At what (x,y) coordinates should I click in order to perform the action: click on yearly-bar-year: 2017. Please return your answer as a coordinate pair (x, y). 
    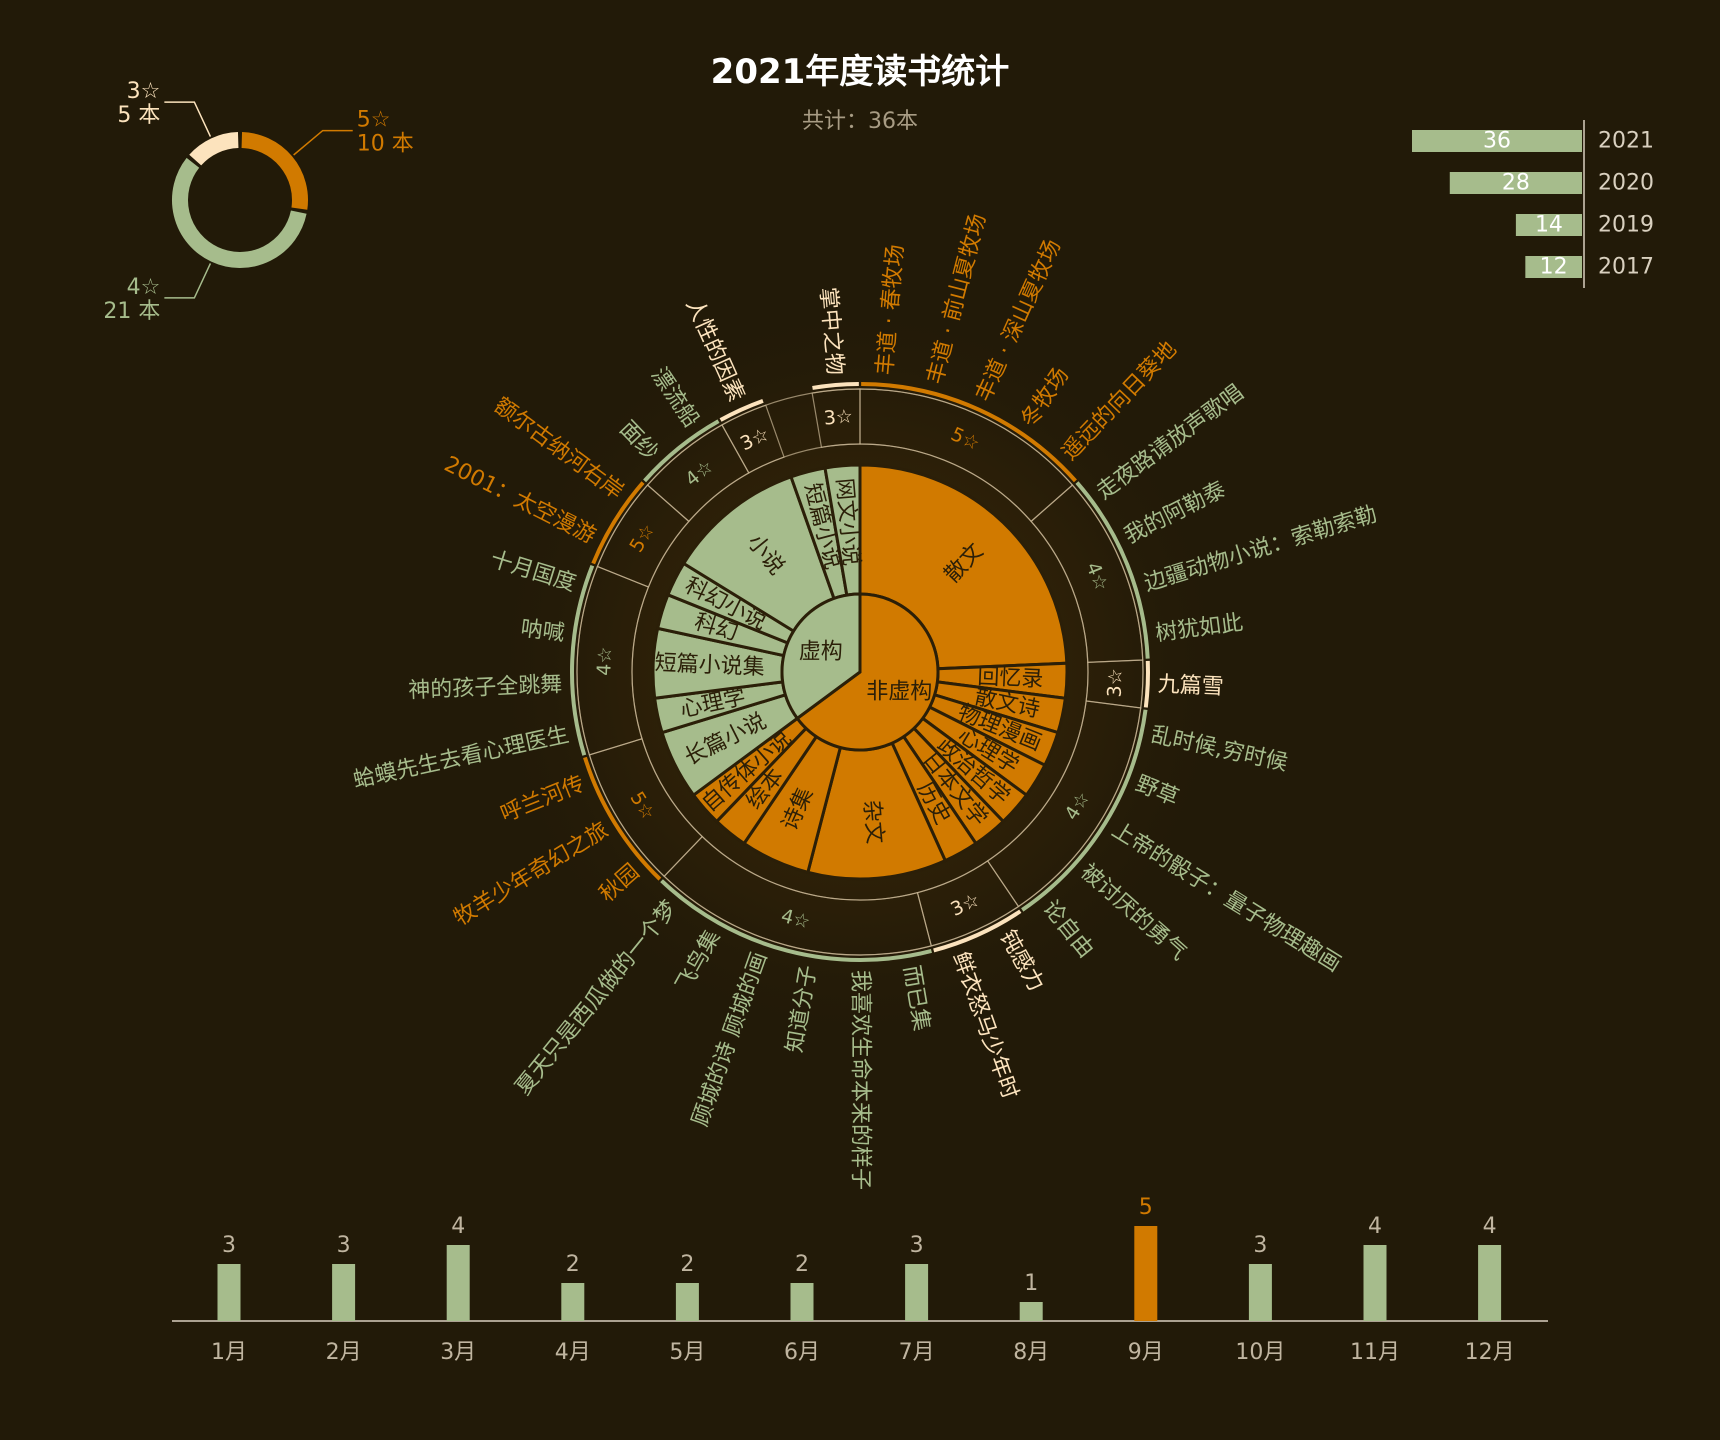
    Looking at the image, I should click on (1626, 267).